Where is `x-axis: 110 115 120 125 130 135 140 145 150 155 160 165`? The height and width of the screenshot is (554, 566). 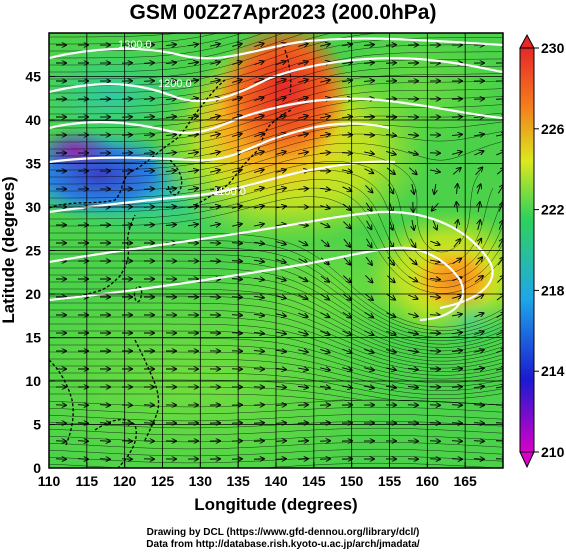 x-axis: 110 115 120 125 130 135 140 145 150 155 160 165 is located at coordinates (257, 475).